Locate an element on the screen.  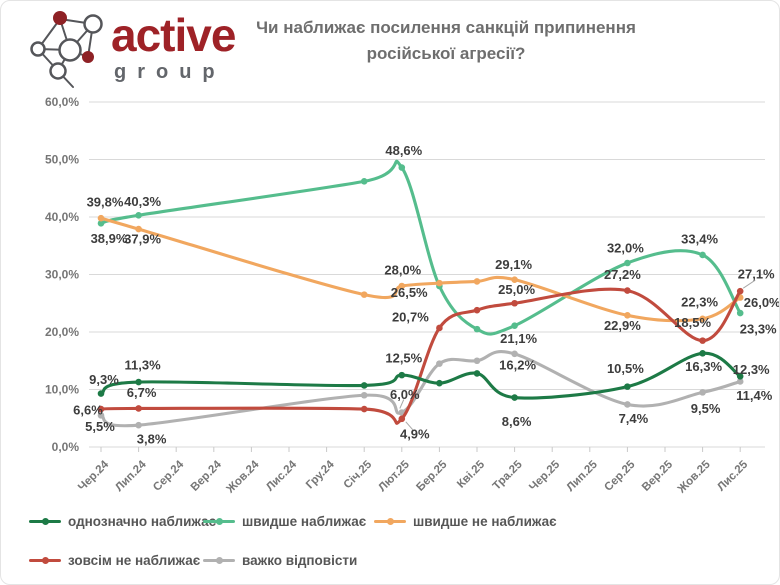
svg-text: 23,3% is located at coordinates (758, 329).